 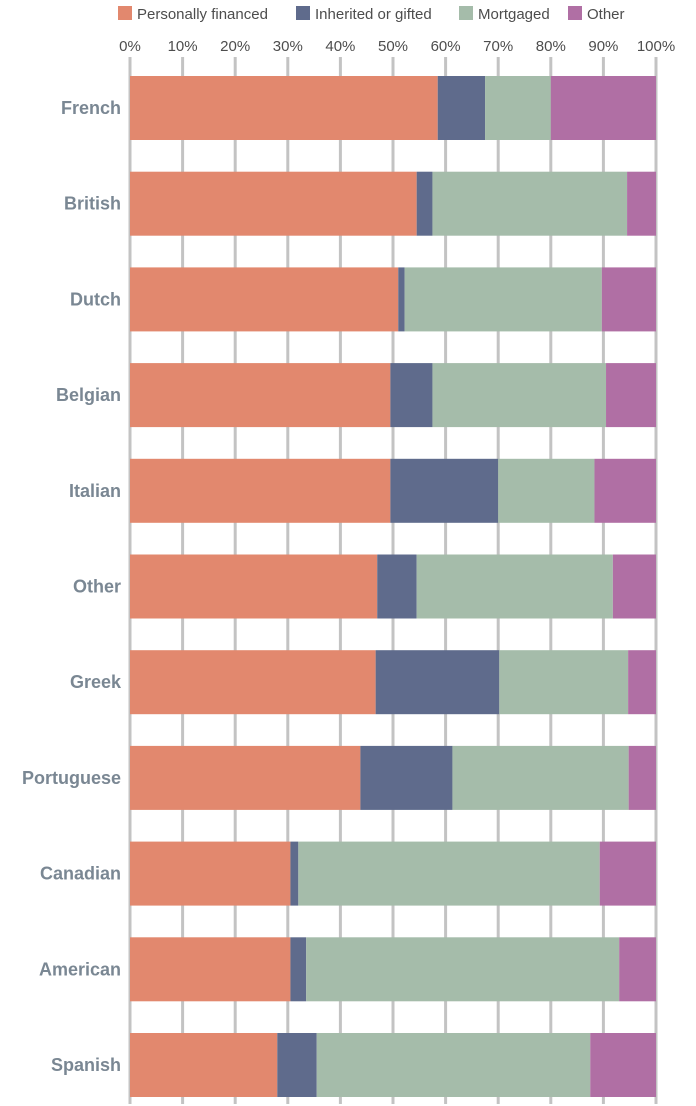 What do you see at coordinates (96, 682) in the screenshot?
I see `category-label-6: Greek` at bounding box center [96, 682].